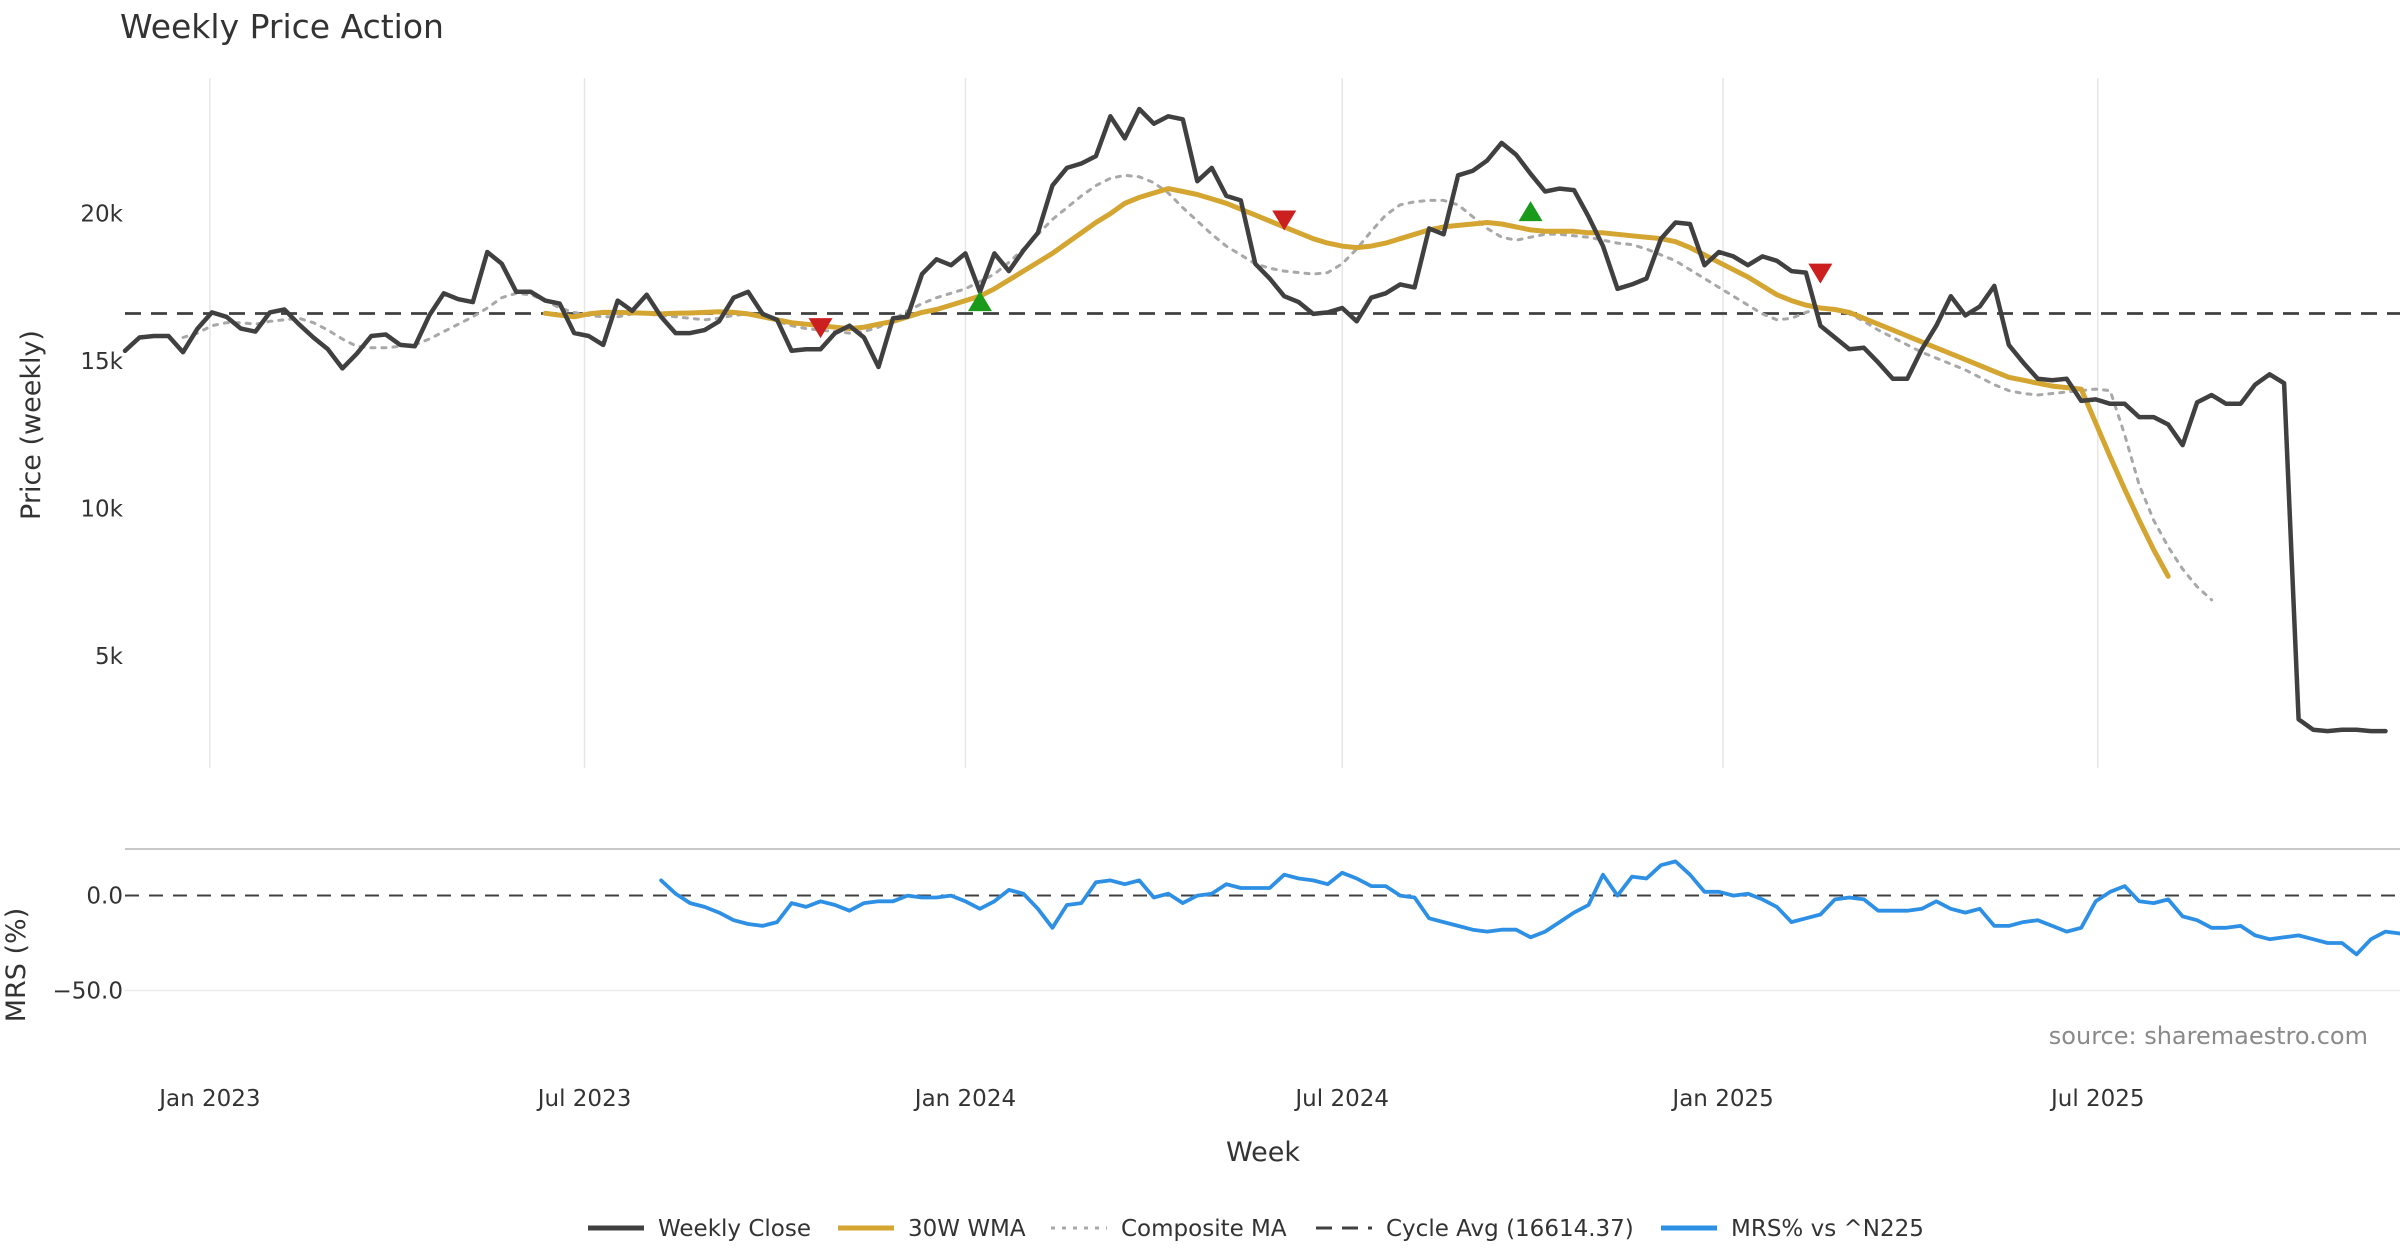 The image size is (2400, 1260). What do you see at coordinates (1721, 1099) in the screenshot?
I see `x-tick-label: Jan 2025` at bounding box center [1721, 1099].